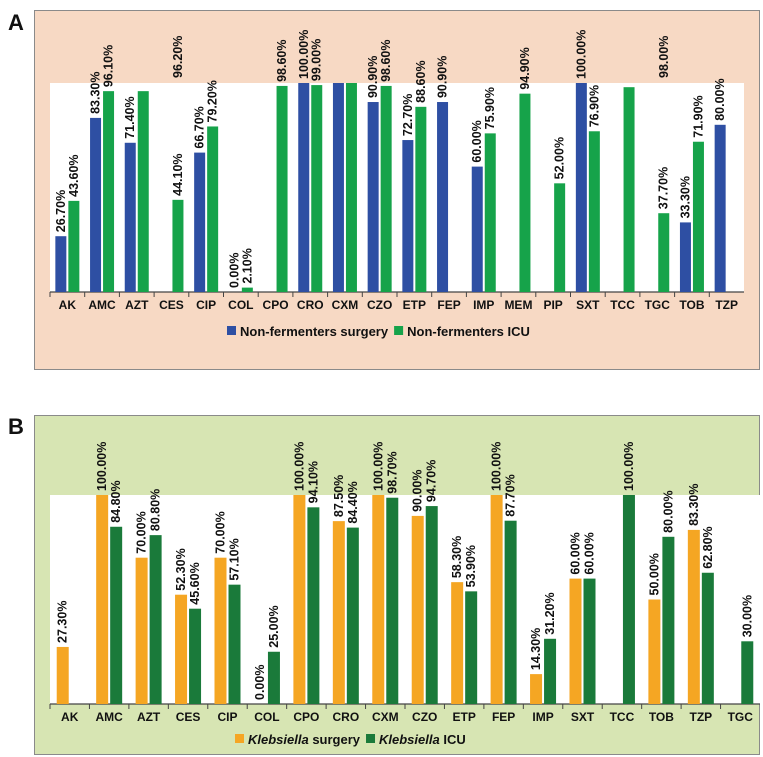 This screenshot has width=763, height=757. What do you see at coordinates (511, 495) in the screenshot?
I see `data-label: 87.70%` at bounding box center [511, 495].